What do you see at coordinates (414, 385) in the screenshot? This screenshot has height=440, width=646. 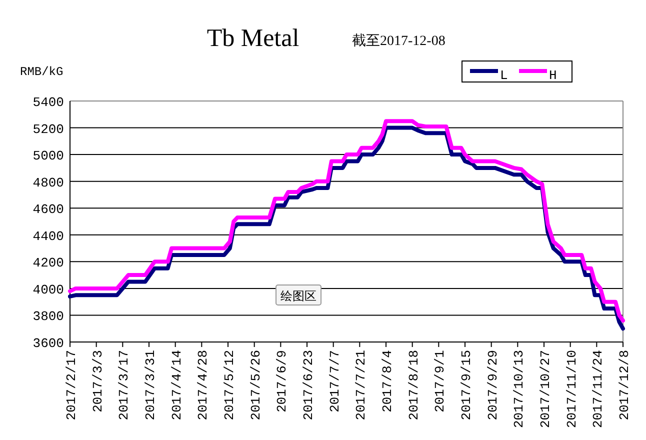 I see `x-tick-label: 2017/8/18` at bounding box center [414, 385].